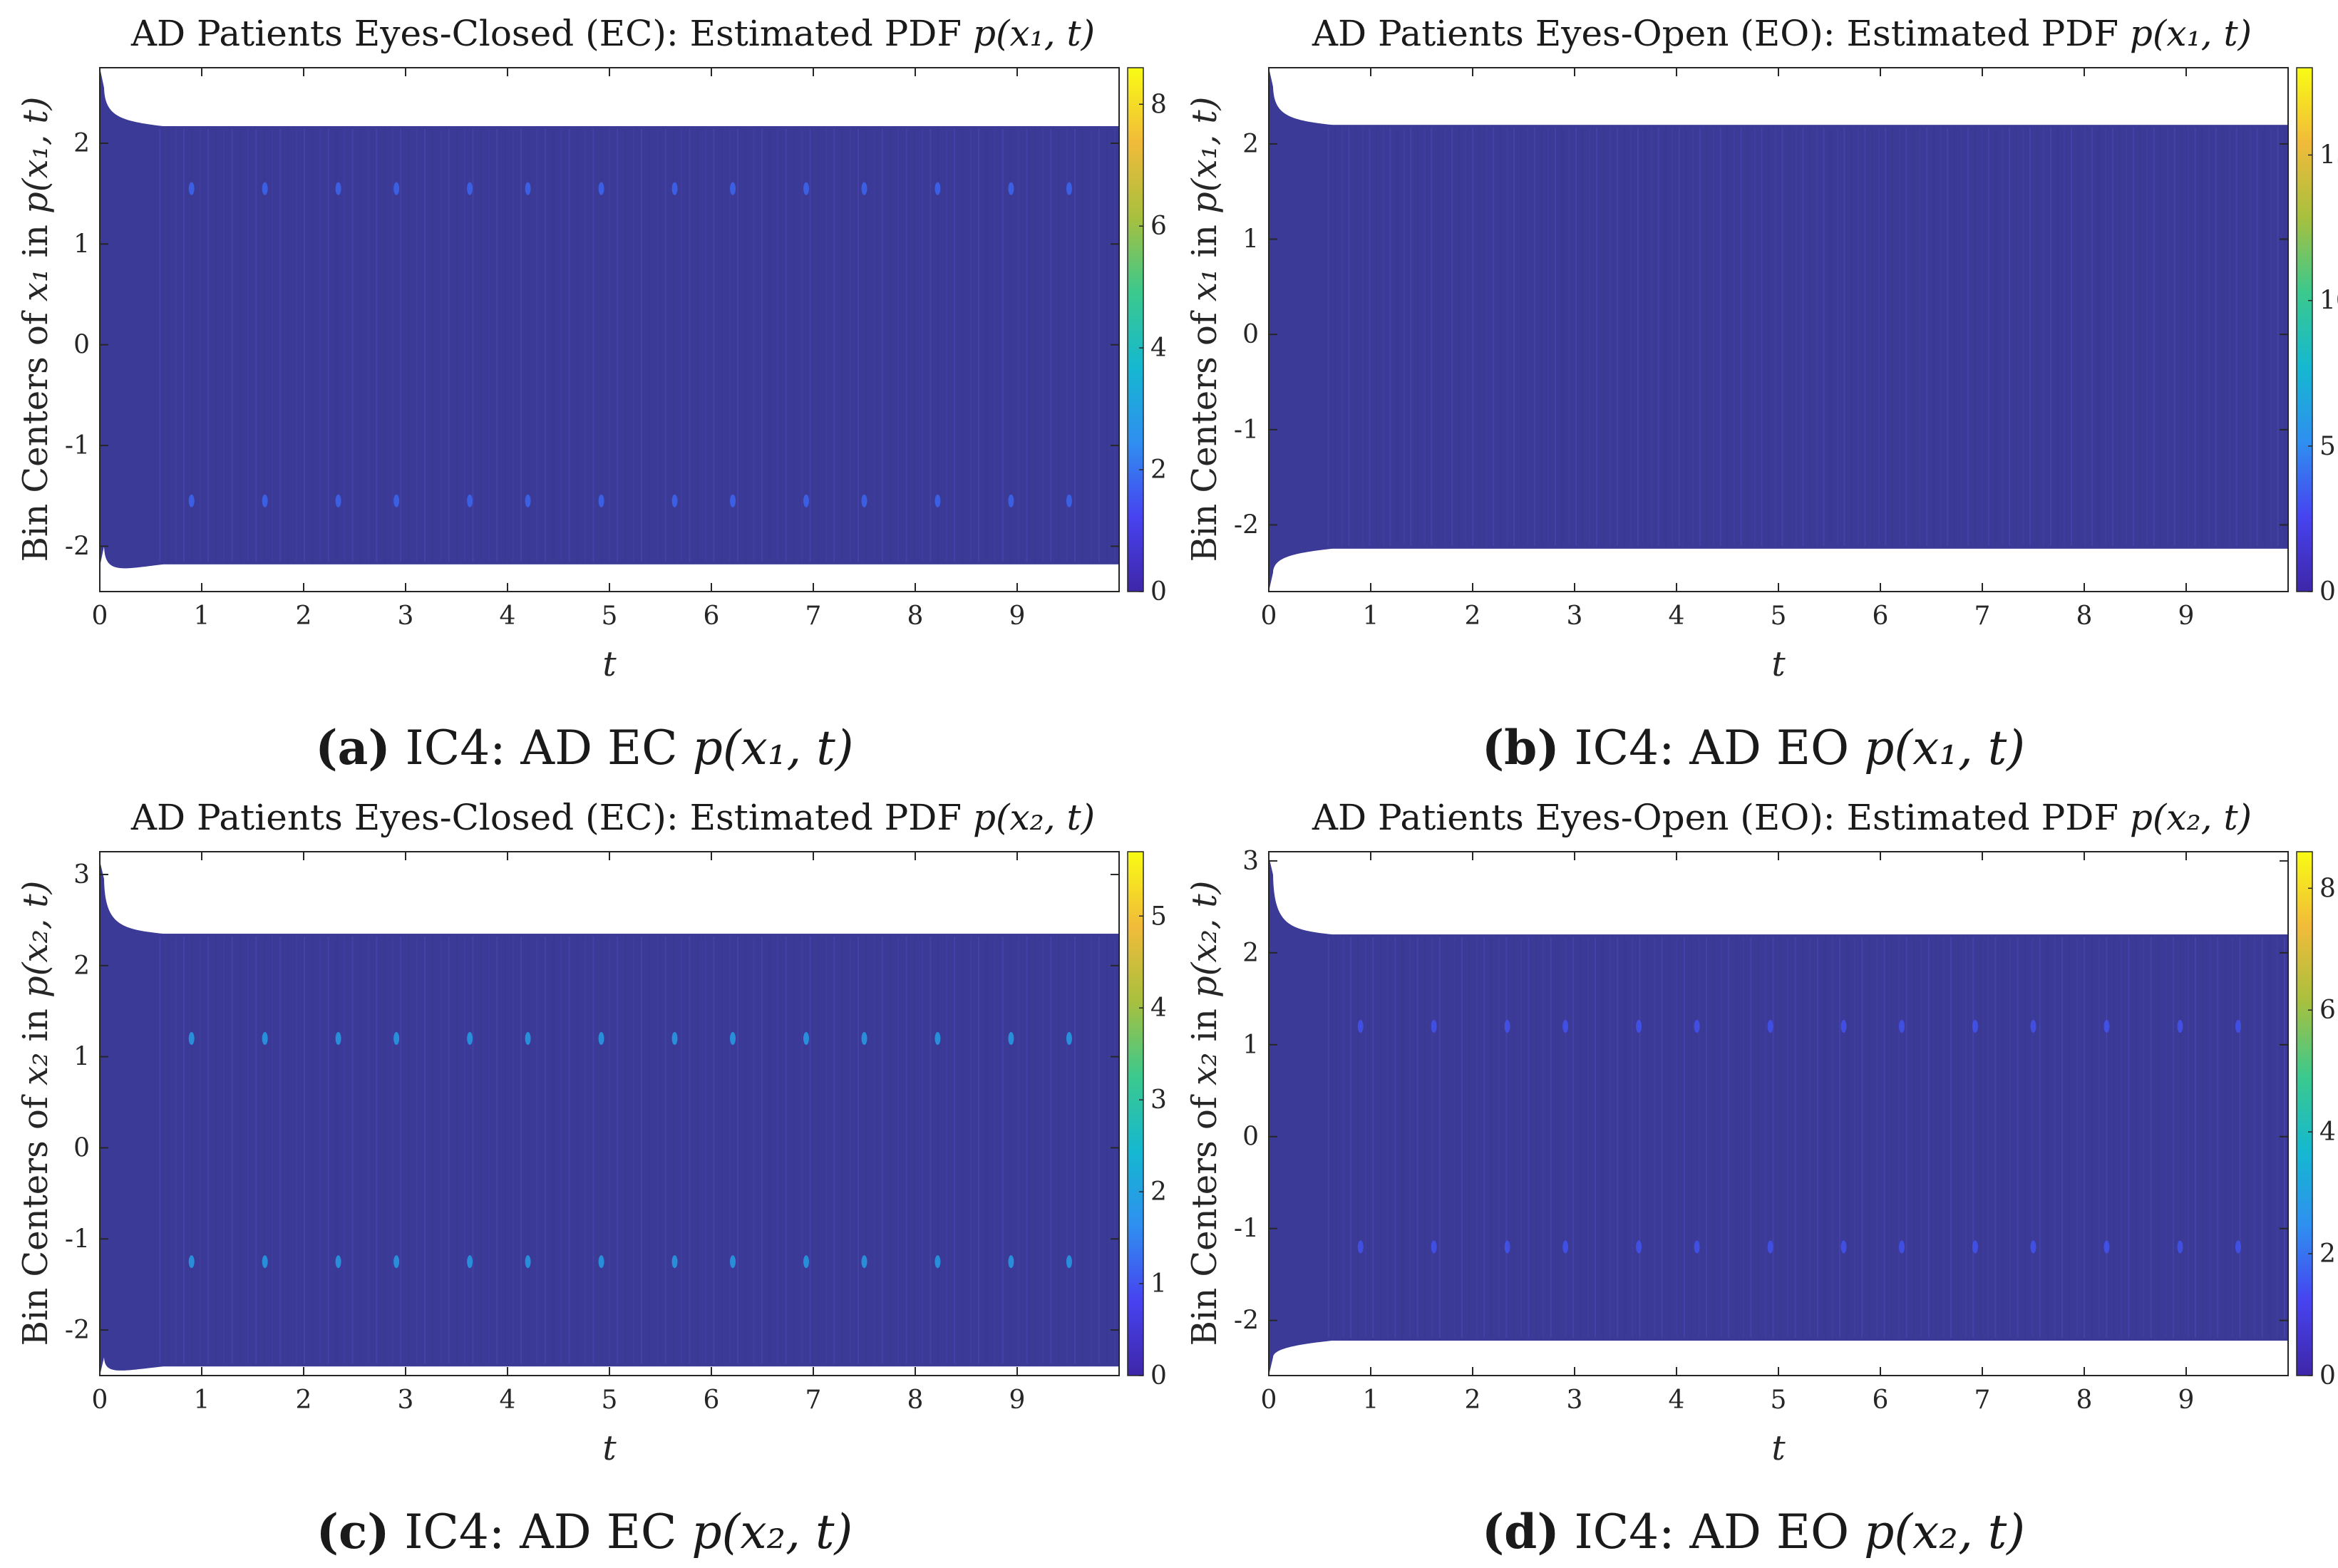  I want to click on colorbar-tick-label: 2, so click(1158, 470).